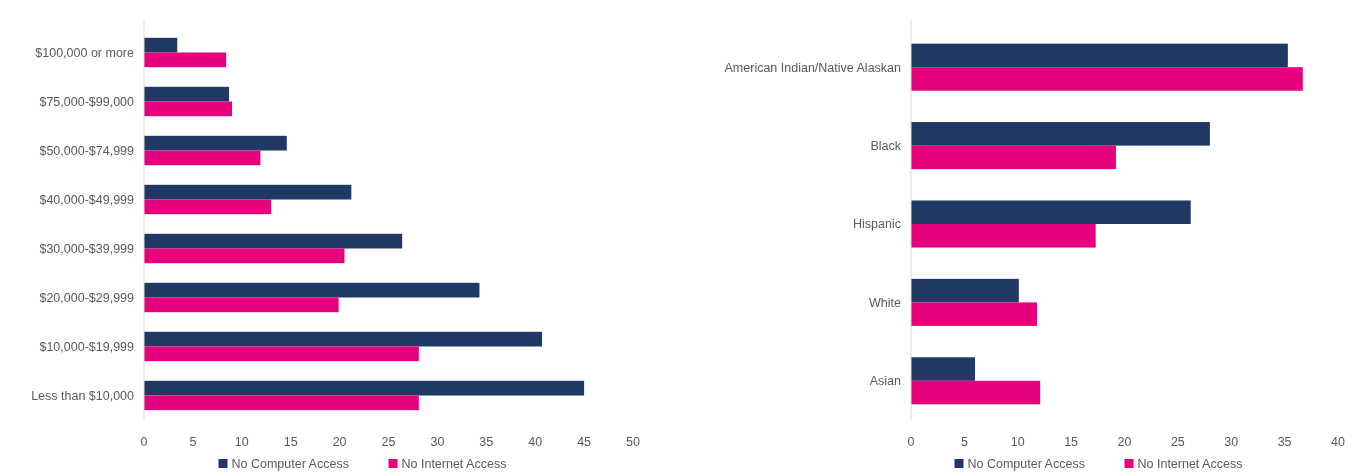 This screenshot has width=1356, height=472. What do you see at coordinates (87, 150) in the screenshot?
I see `y-tick-label: $50,000-$74,999` at bounding box center [87, 150].